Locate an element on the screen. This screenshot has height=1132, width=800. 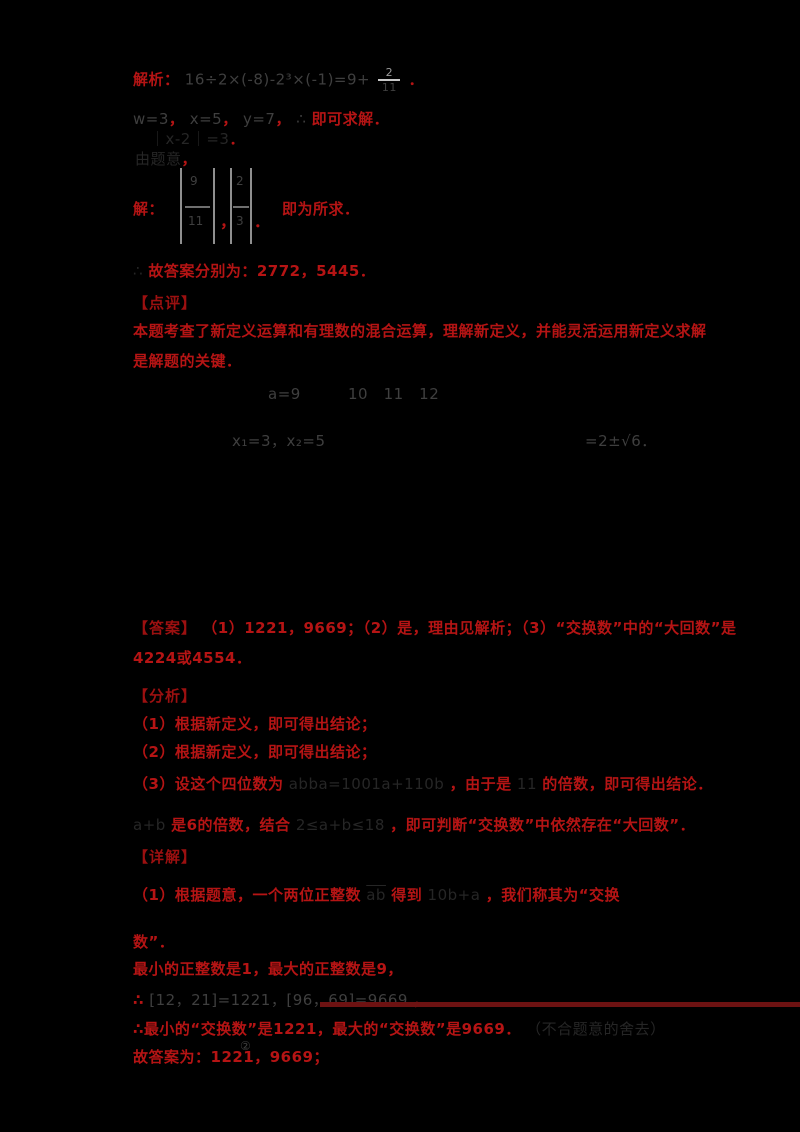
substitution-line: w=3， x=5， y=7， ∴ 即可求解． is located at coordinates (261, 119).